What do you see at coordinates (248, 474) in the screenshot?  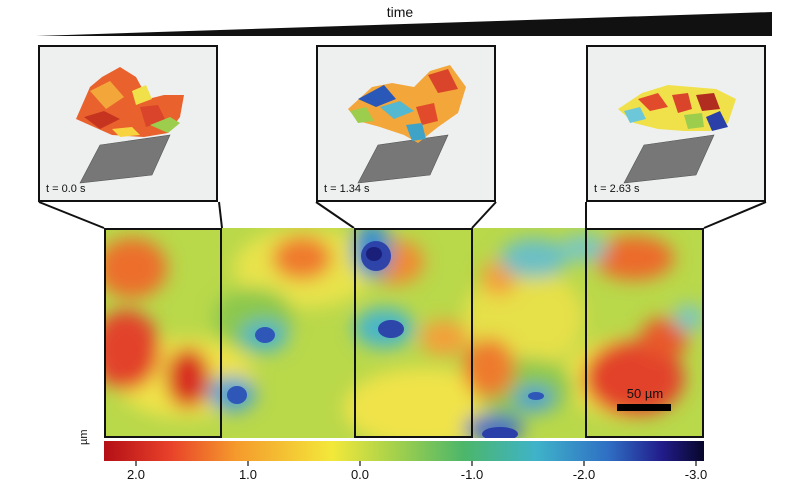 I see `colorbar-tick: 1.0` at bounding box center [248, 474].